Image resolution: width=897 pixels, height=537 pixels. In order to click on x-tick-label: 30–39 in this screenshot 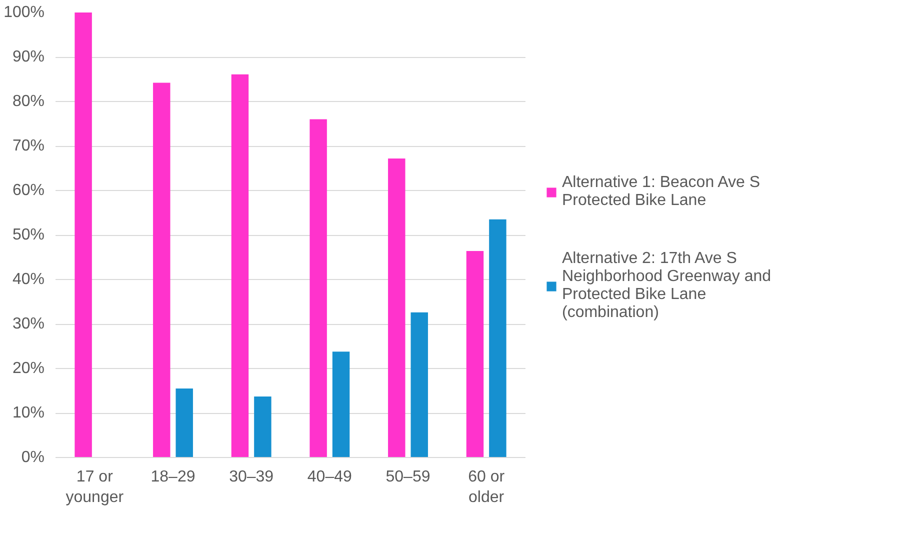, I will do `click(251, 477)`.